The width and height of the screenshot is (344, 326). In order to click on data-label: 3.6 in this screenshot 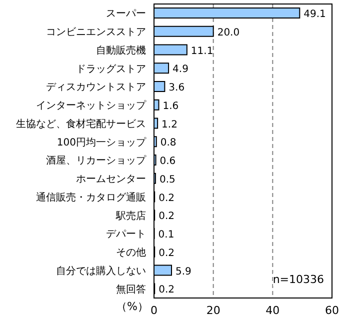, I will do `click(176, 88)`.